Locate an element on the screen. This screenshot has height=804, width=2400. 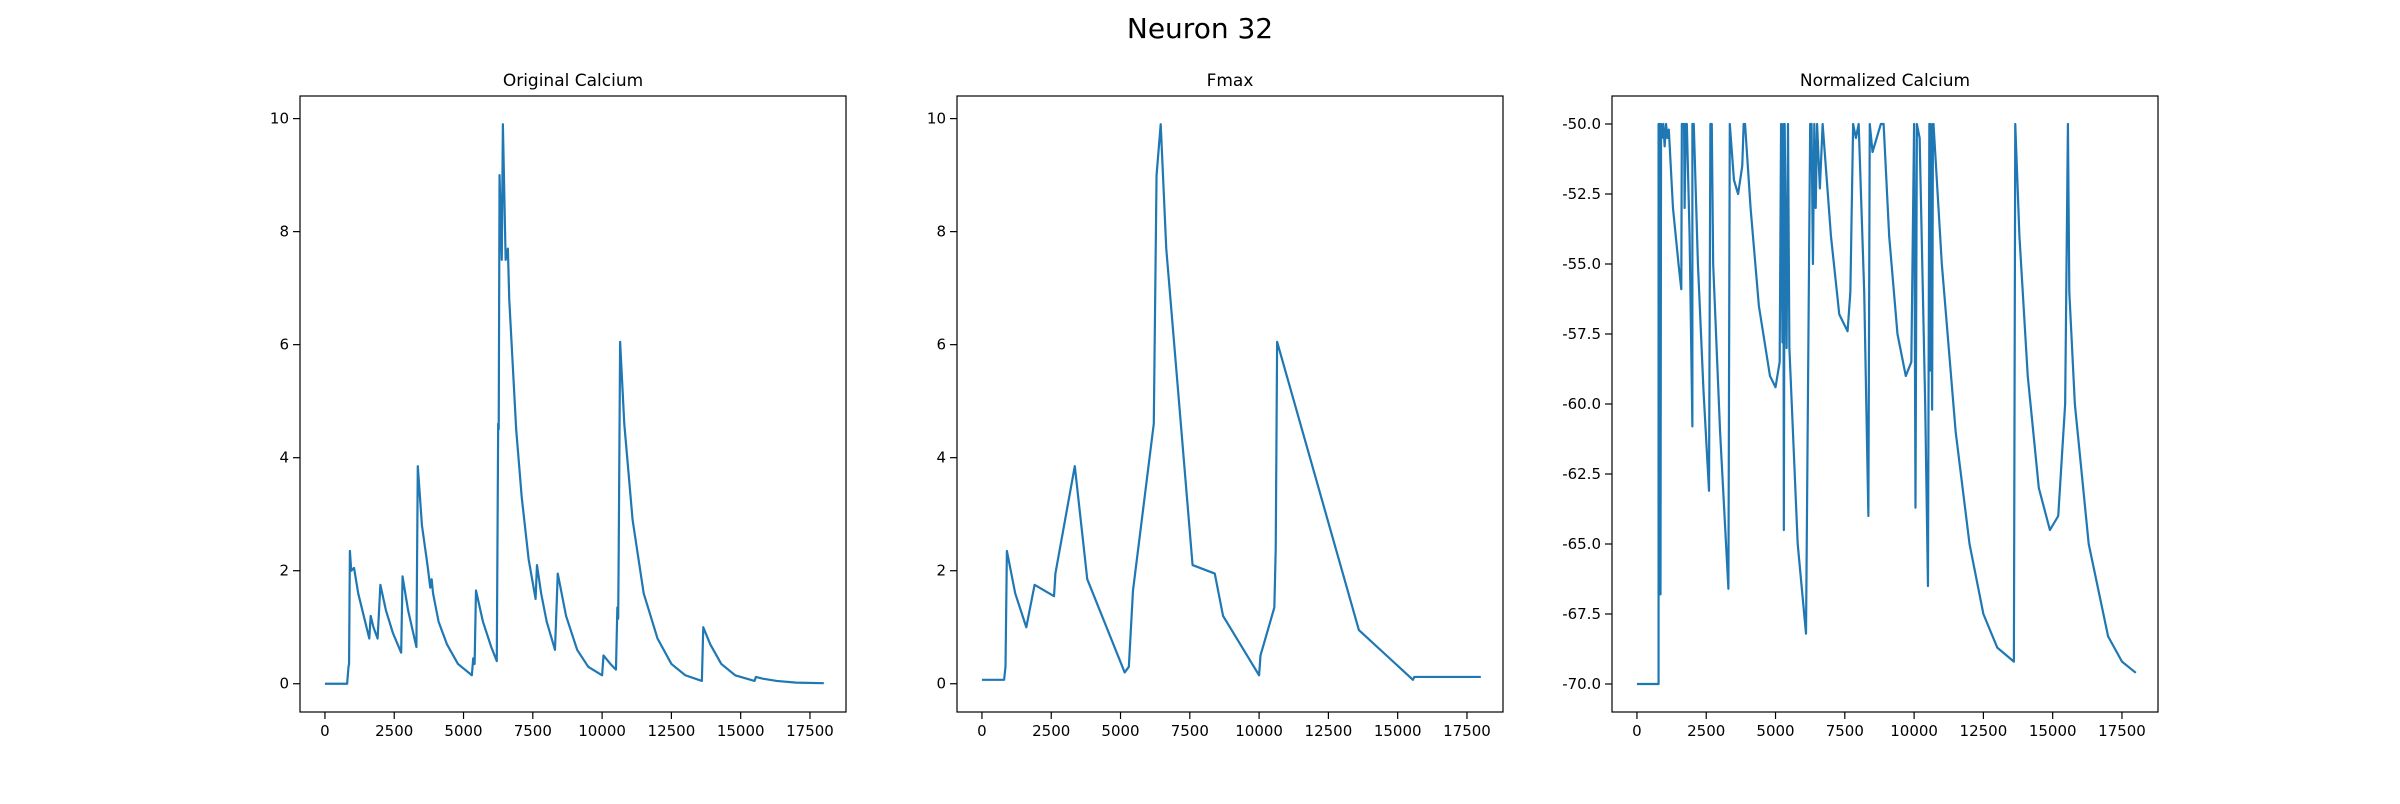
y-tick-label: -52.5 is located at coordinates (1581, 194).